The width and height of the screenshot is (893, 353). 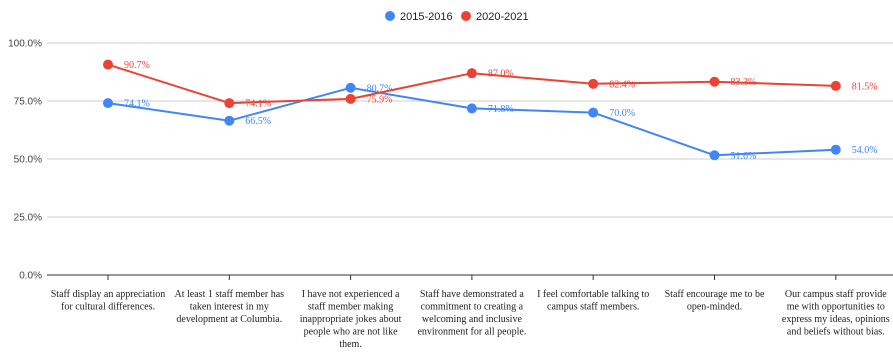 I want to click on x-tick-label-line: I feel comfortable talking to, so click(x=593, y=294).